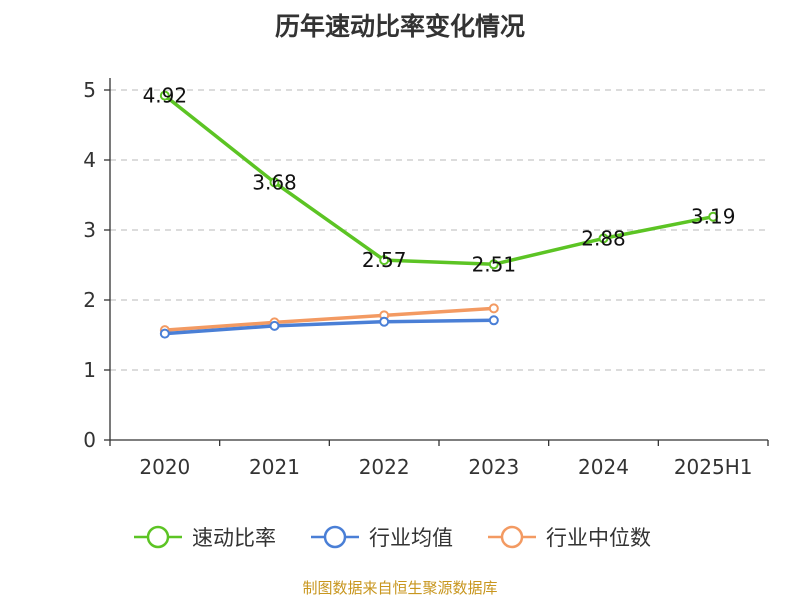 The width and height of the screenshot is (800, 600). I want to click on legend-item: 速动比率, so click(205, 537).